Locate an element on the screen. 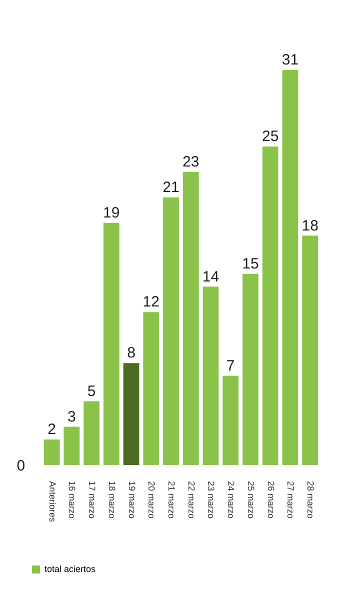 This screenshot has height=592, width=348. data-label: 0 is located at coordinates (21, 466).